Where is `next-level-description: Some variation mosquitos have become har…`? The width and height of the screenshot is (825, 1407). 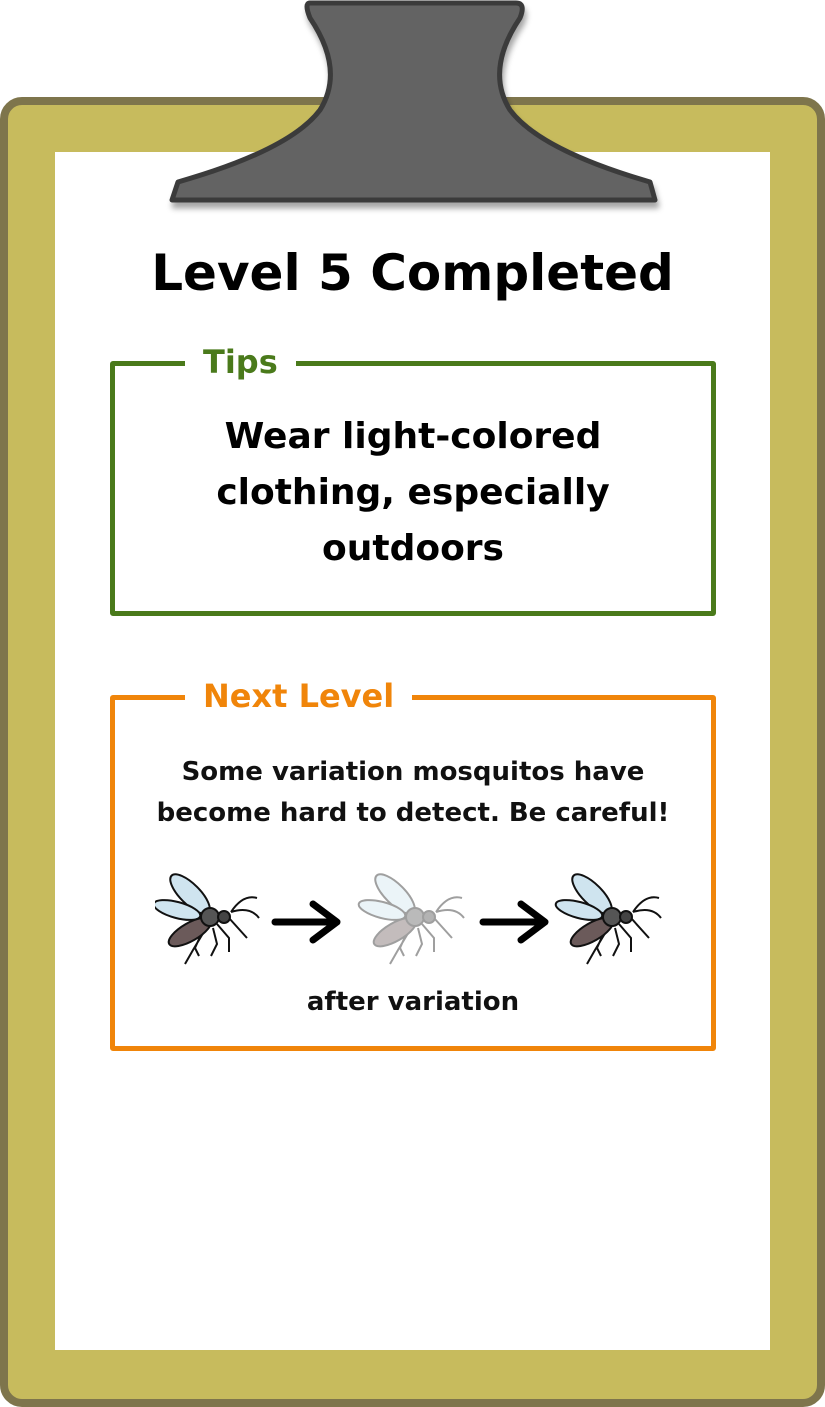
next-level-description: Some variation mosquitos have become har… is located at coordinates (413, 792).